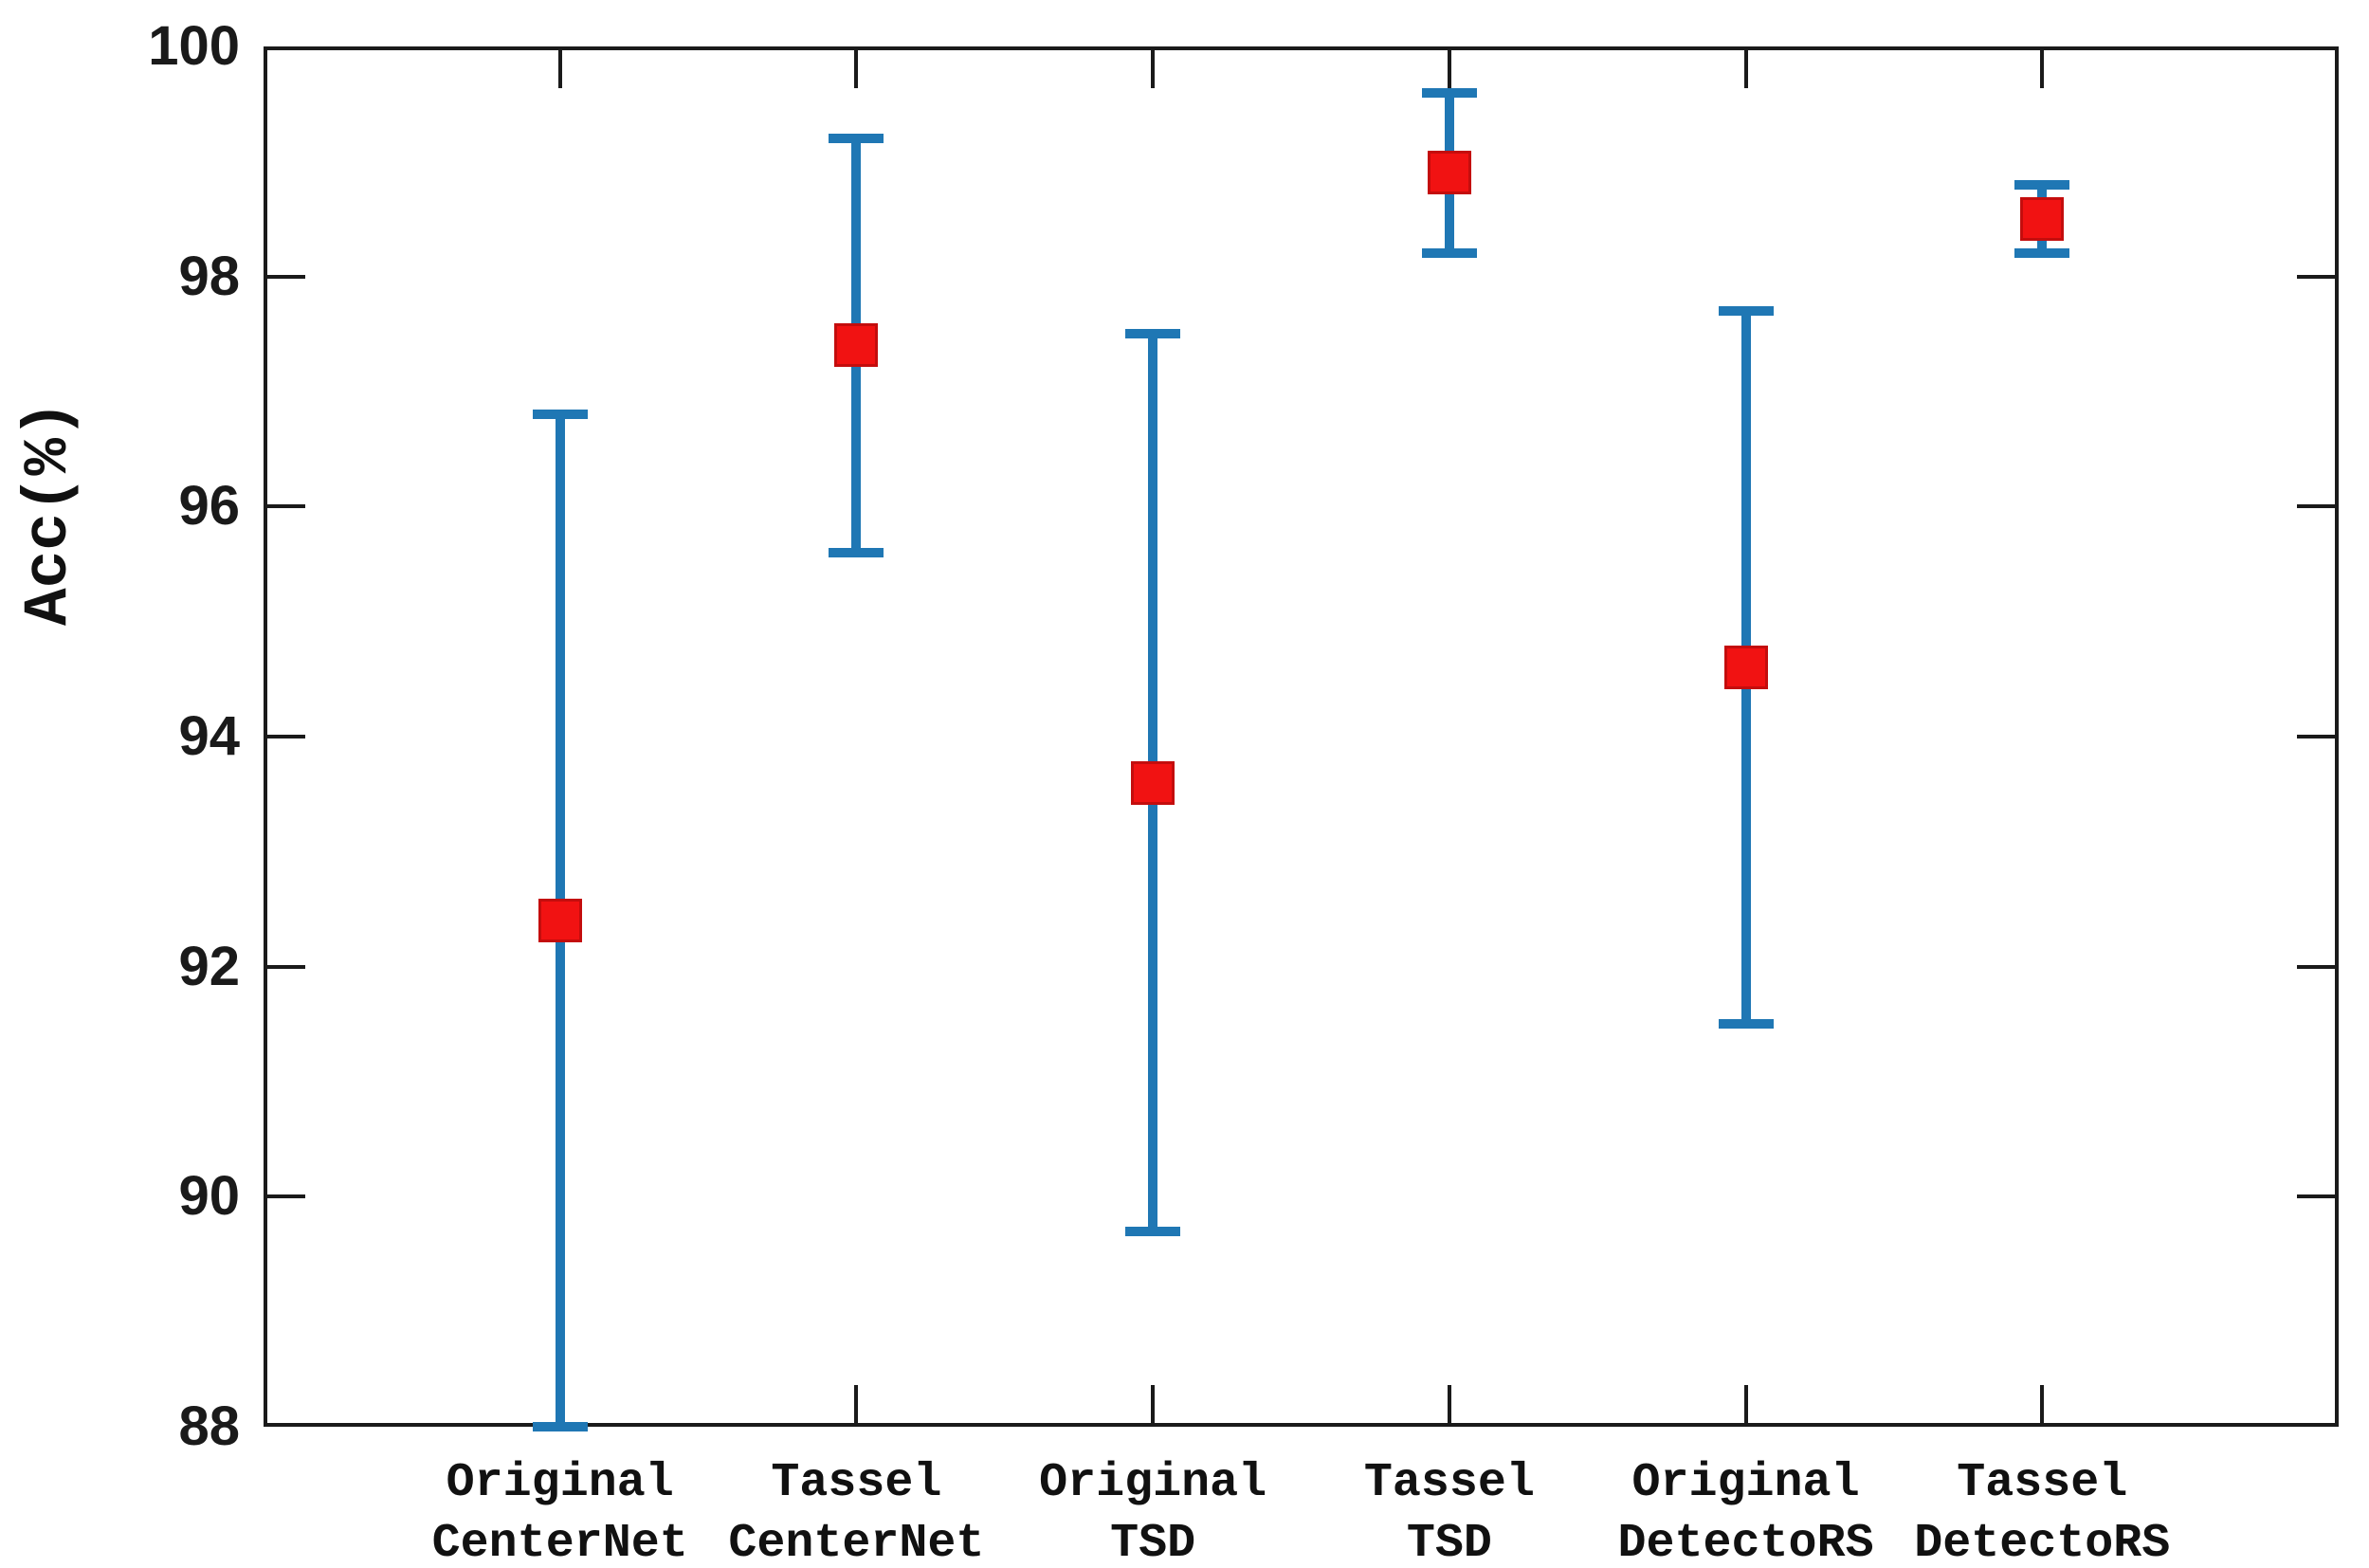 The width and height of the screenshot is (2369, 1568). What do you see at coordinates (1746, 668) in the screenshot?
I see `mean-marker-original-detectors` at bounding box center [1746, 668].